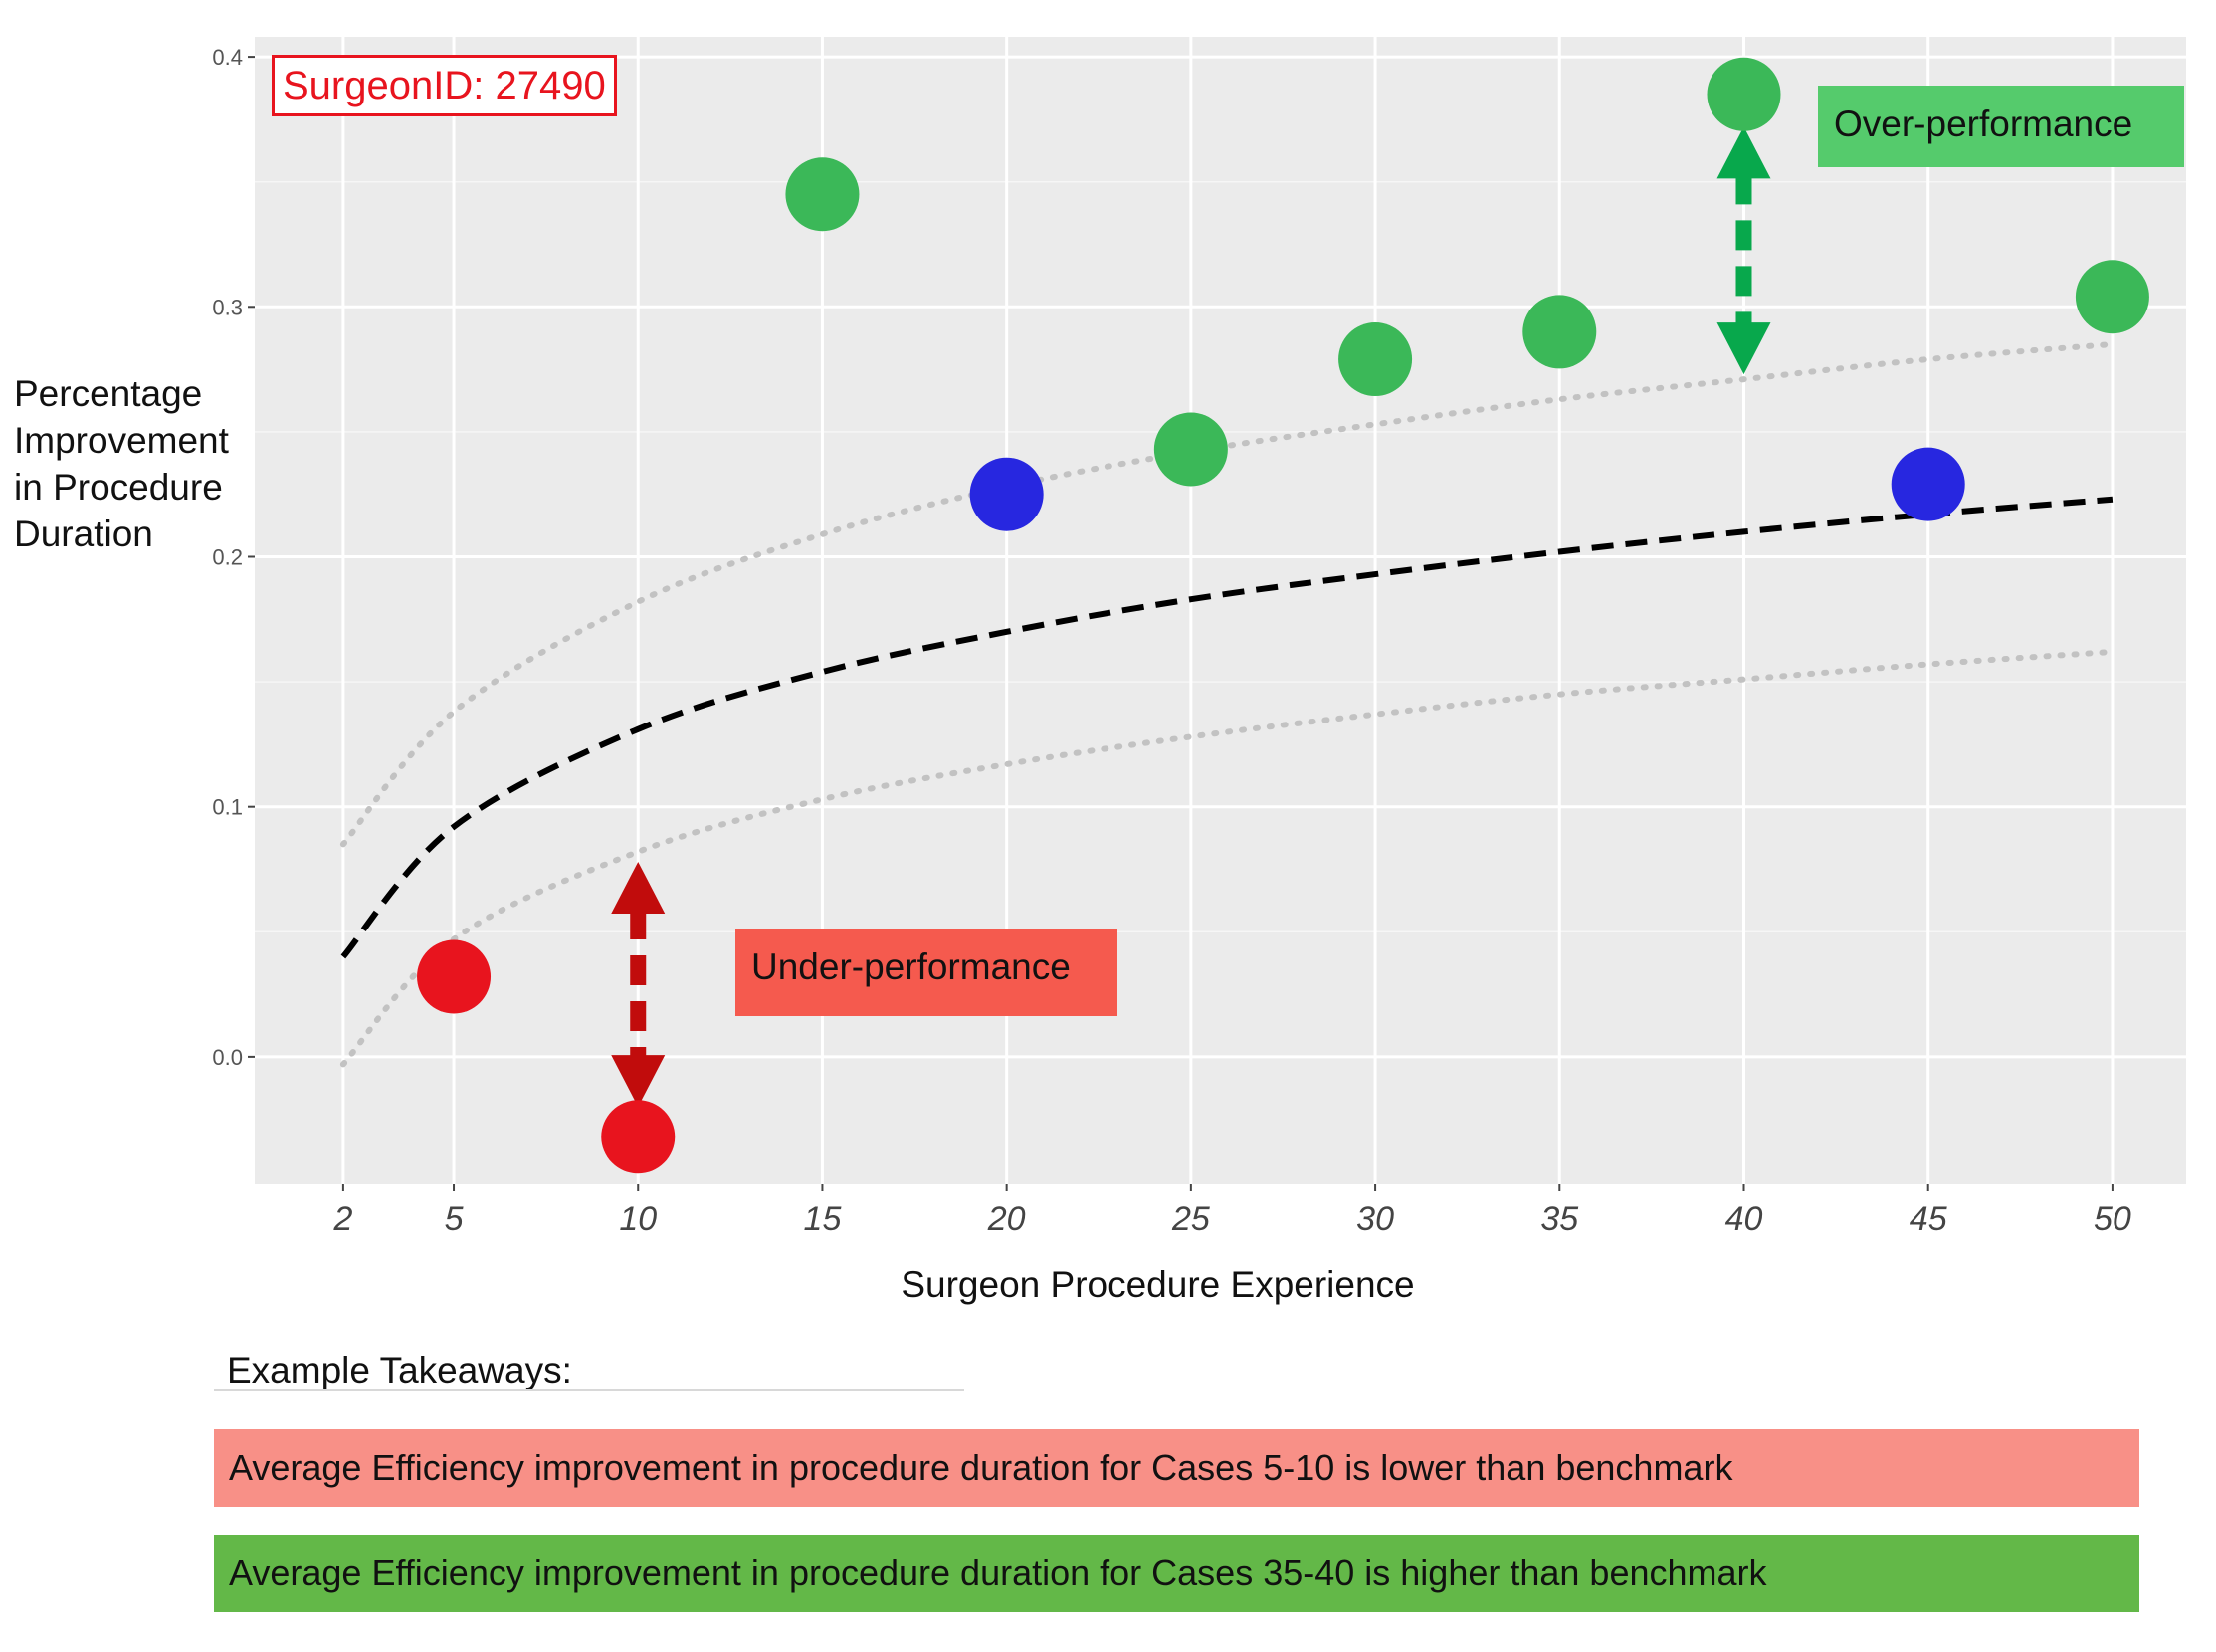 The height and width of the screenshot is (1652, 2216). What do you see at coordinates (108, 393) in the screenshot?
I see `y-axis-label-line: Percentage` at bounding box center [108, 393].